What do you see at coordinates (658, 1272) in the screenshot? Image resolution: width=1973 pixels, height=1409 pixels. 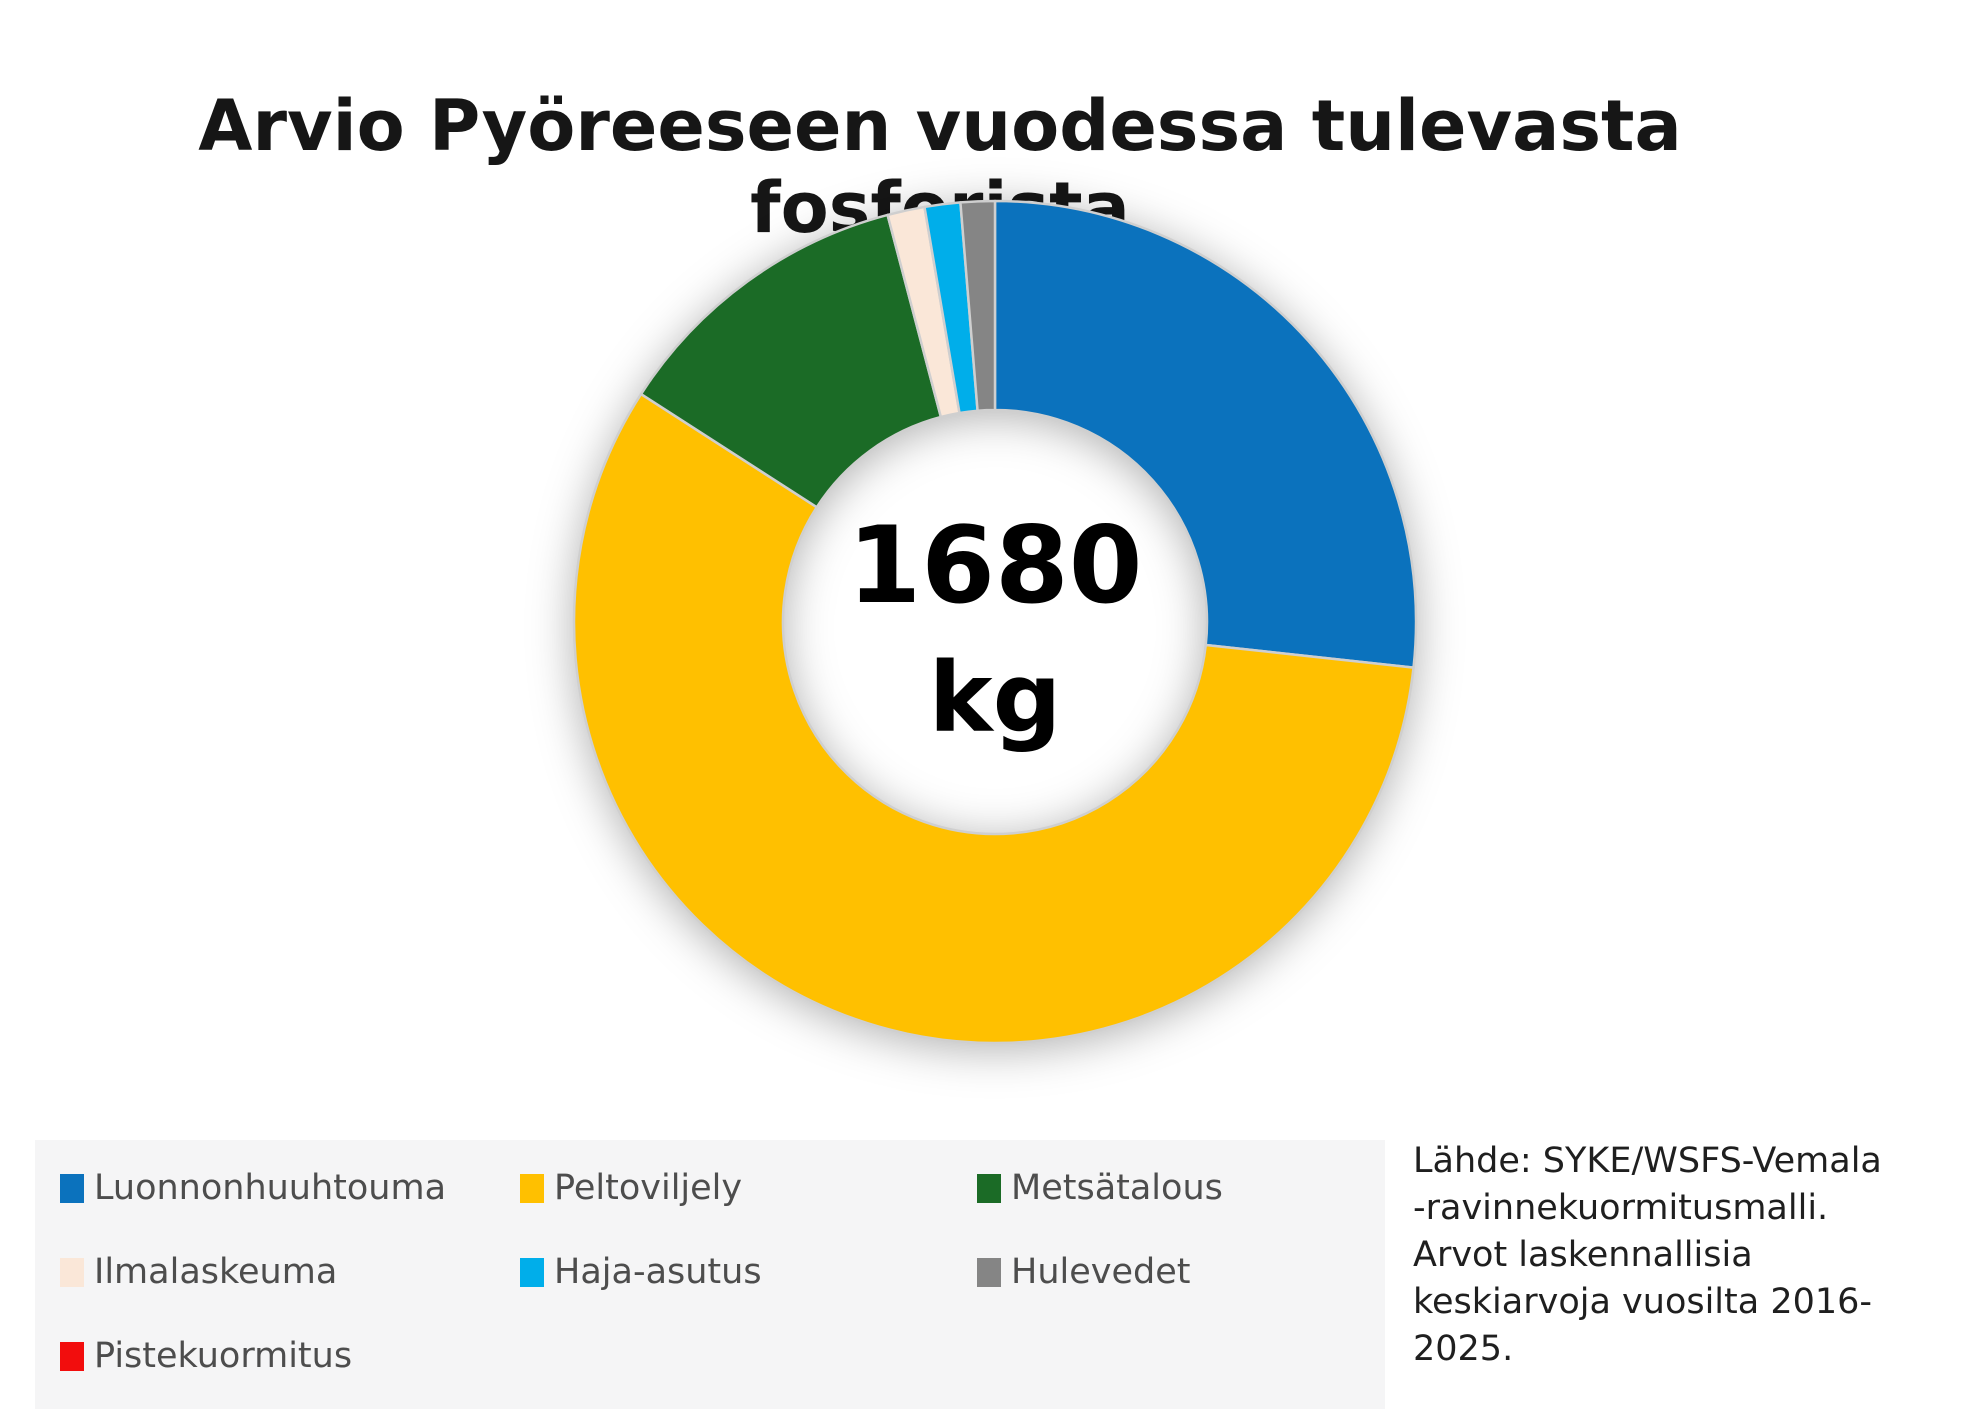 I see `legend-label: Haja-asutus` at bounding box center [658, 1272].